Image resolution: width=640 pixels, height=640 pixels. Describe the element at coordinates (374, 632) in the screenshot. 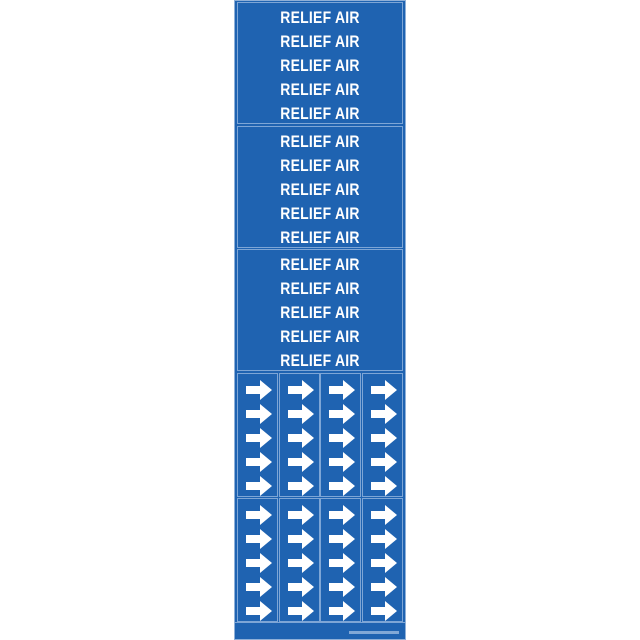

I see `brand-logo` at that location.